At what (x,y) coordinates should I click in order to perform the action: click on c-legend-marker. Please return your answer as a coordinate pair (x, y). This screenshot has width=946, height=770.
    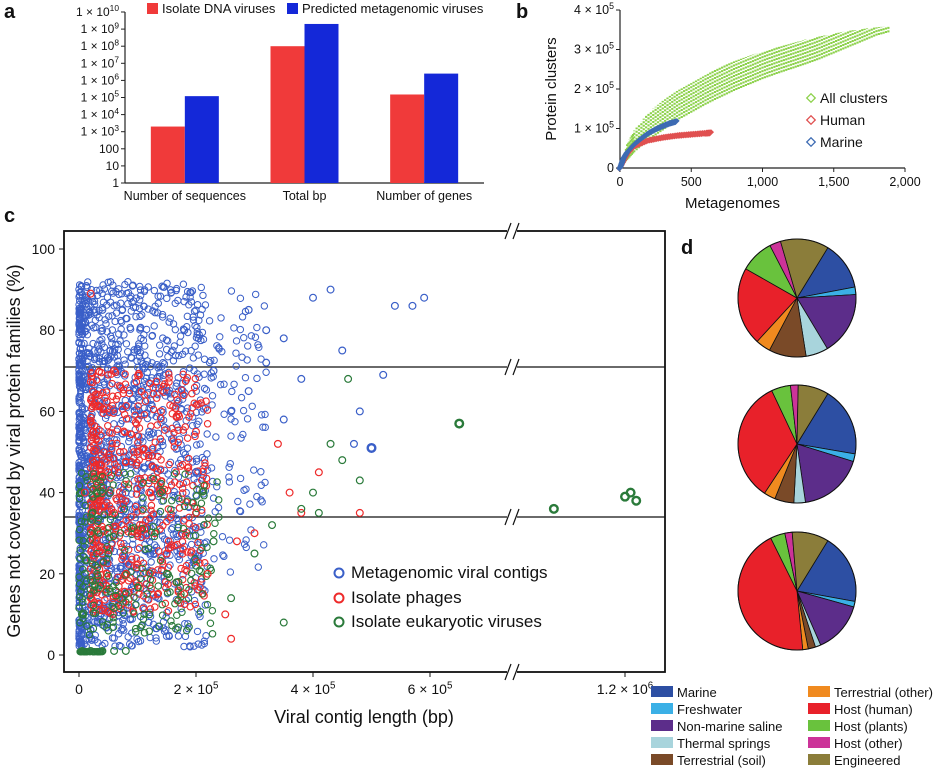
    Looking at the image, I should click on (339, 622).